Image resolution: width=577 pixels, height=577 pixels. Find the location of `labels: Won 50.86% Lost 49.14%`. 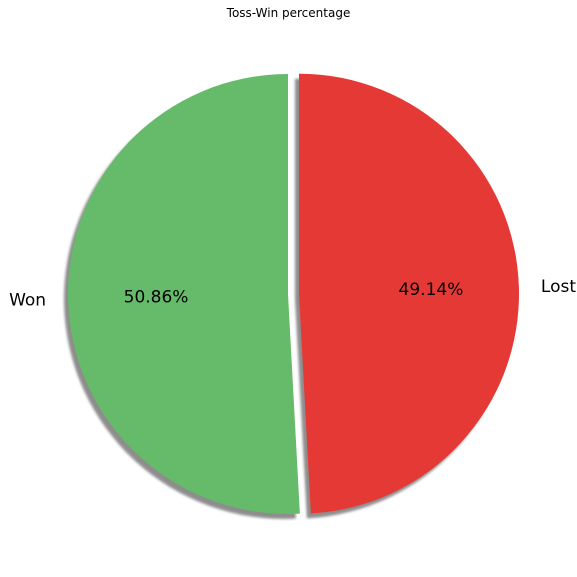

labels: Won 50.86% Lost 49.14% is located at coordinates (292, 293).